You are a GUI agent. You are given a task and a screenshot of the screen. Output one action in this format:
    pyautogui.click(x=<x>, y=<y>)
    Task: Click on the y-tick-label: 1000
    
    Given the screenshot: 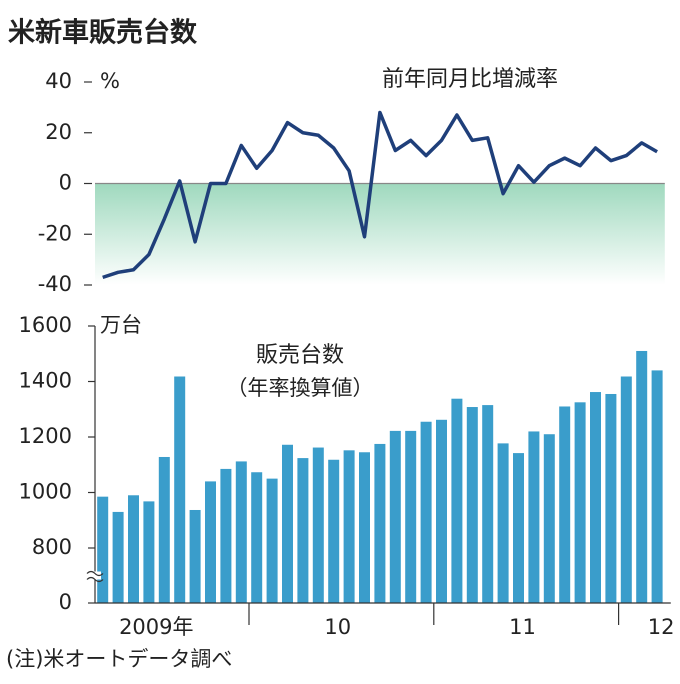 What is the action you would take?
    pyautogui.click(x=45, y=492)
    